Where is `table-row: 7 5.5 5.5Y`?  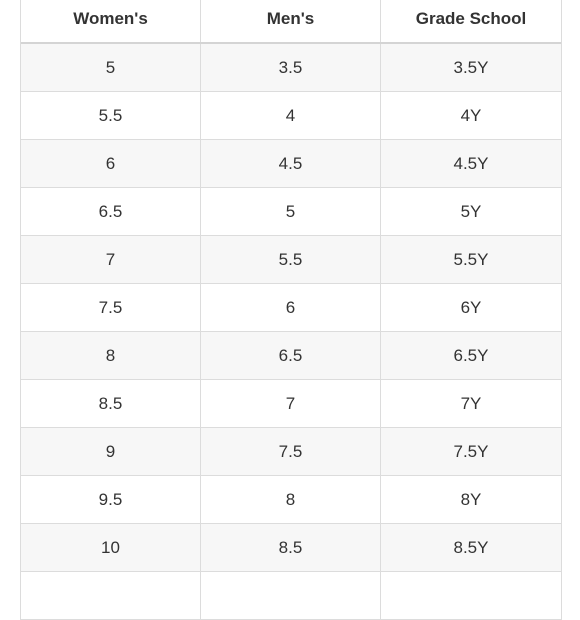 table-row: 7 5.5 5.5Y is located at coordinates (291, 260).